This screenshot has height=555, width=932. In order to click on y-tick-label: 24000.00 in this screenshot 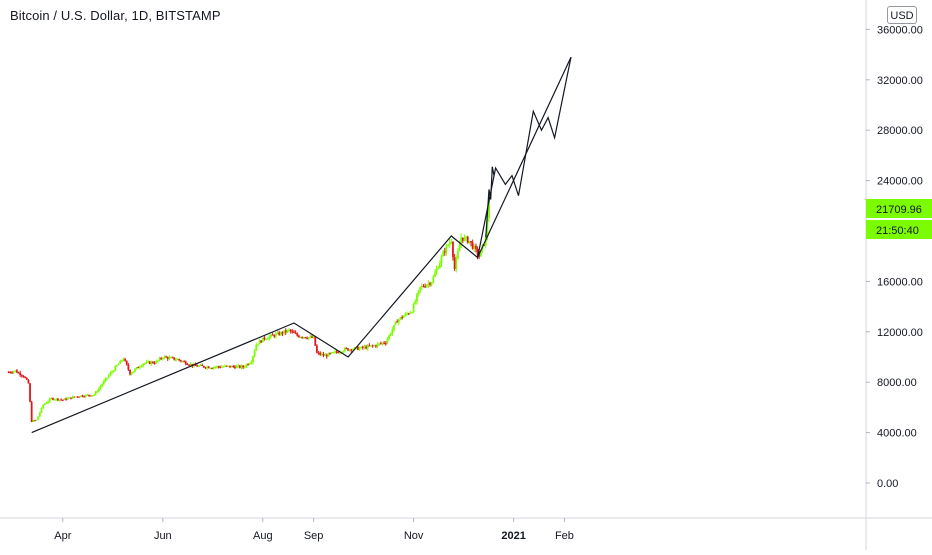, I will do `click(900, 182)`.